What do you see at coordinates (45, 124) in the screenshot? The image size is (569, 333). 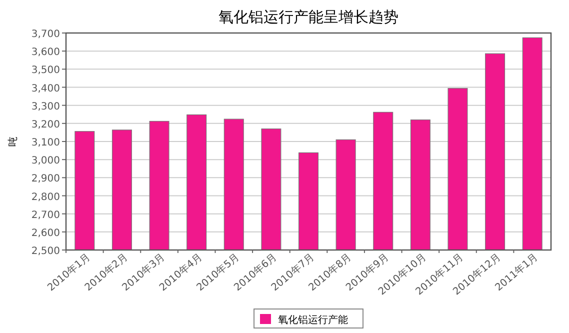 I see `y-tick-label: 3,200` at bounding box center [45, 124].